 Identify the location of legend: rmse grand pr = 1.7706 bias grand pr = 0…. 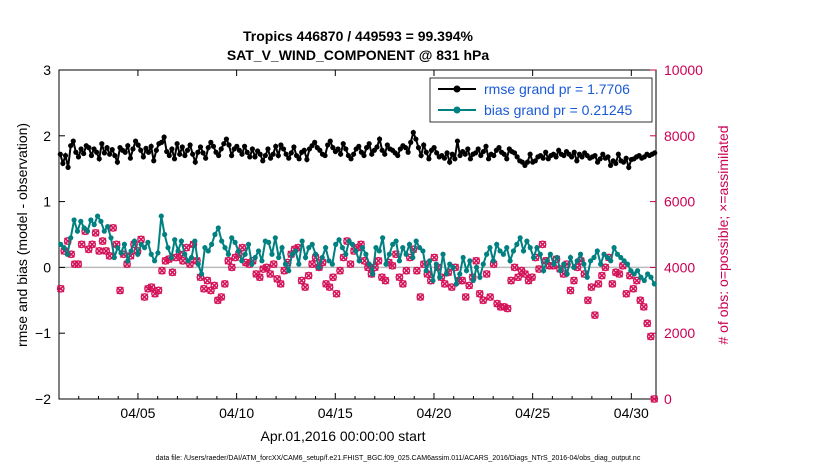
(541, 100).